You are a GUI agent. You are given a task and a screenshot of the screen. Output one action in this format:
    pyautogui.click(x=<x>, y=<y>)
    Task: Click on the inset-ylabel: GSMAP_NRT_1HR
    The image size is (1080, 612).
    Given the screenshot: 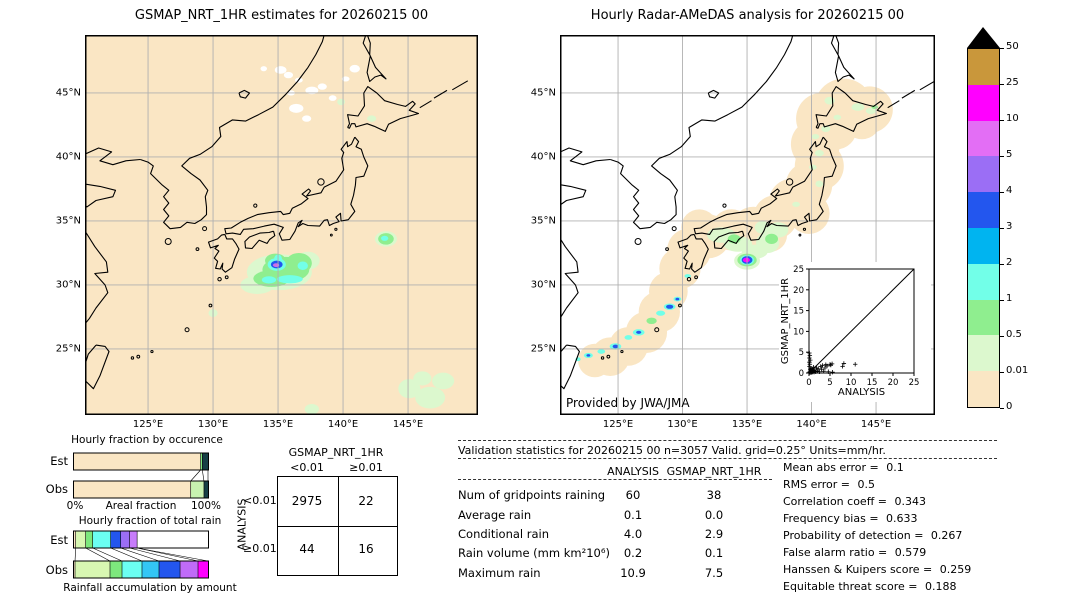 What is the action you would take?
    pyautogui.click(x=785, y=321)
    